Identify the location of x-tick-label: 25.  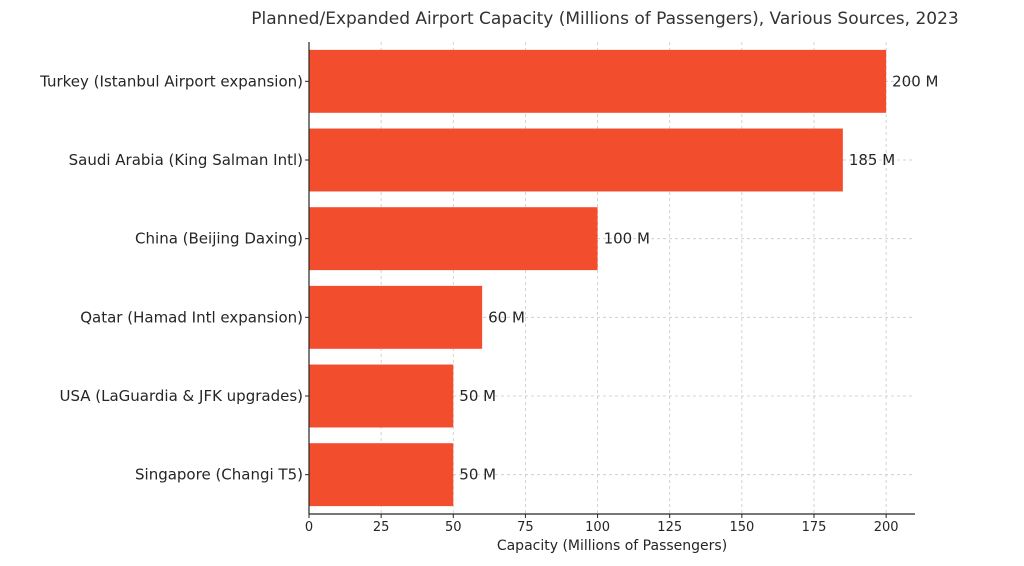
(381, 527).